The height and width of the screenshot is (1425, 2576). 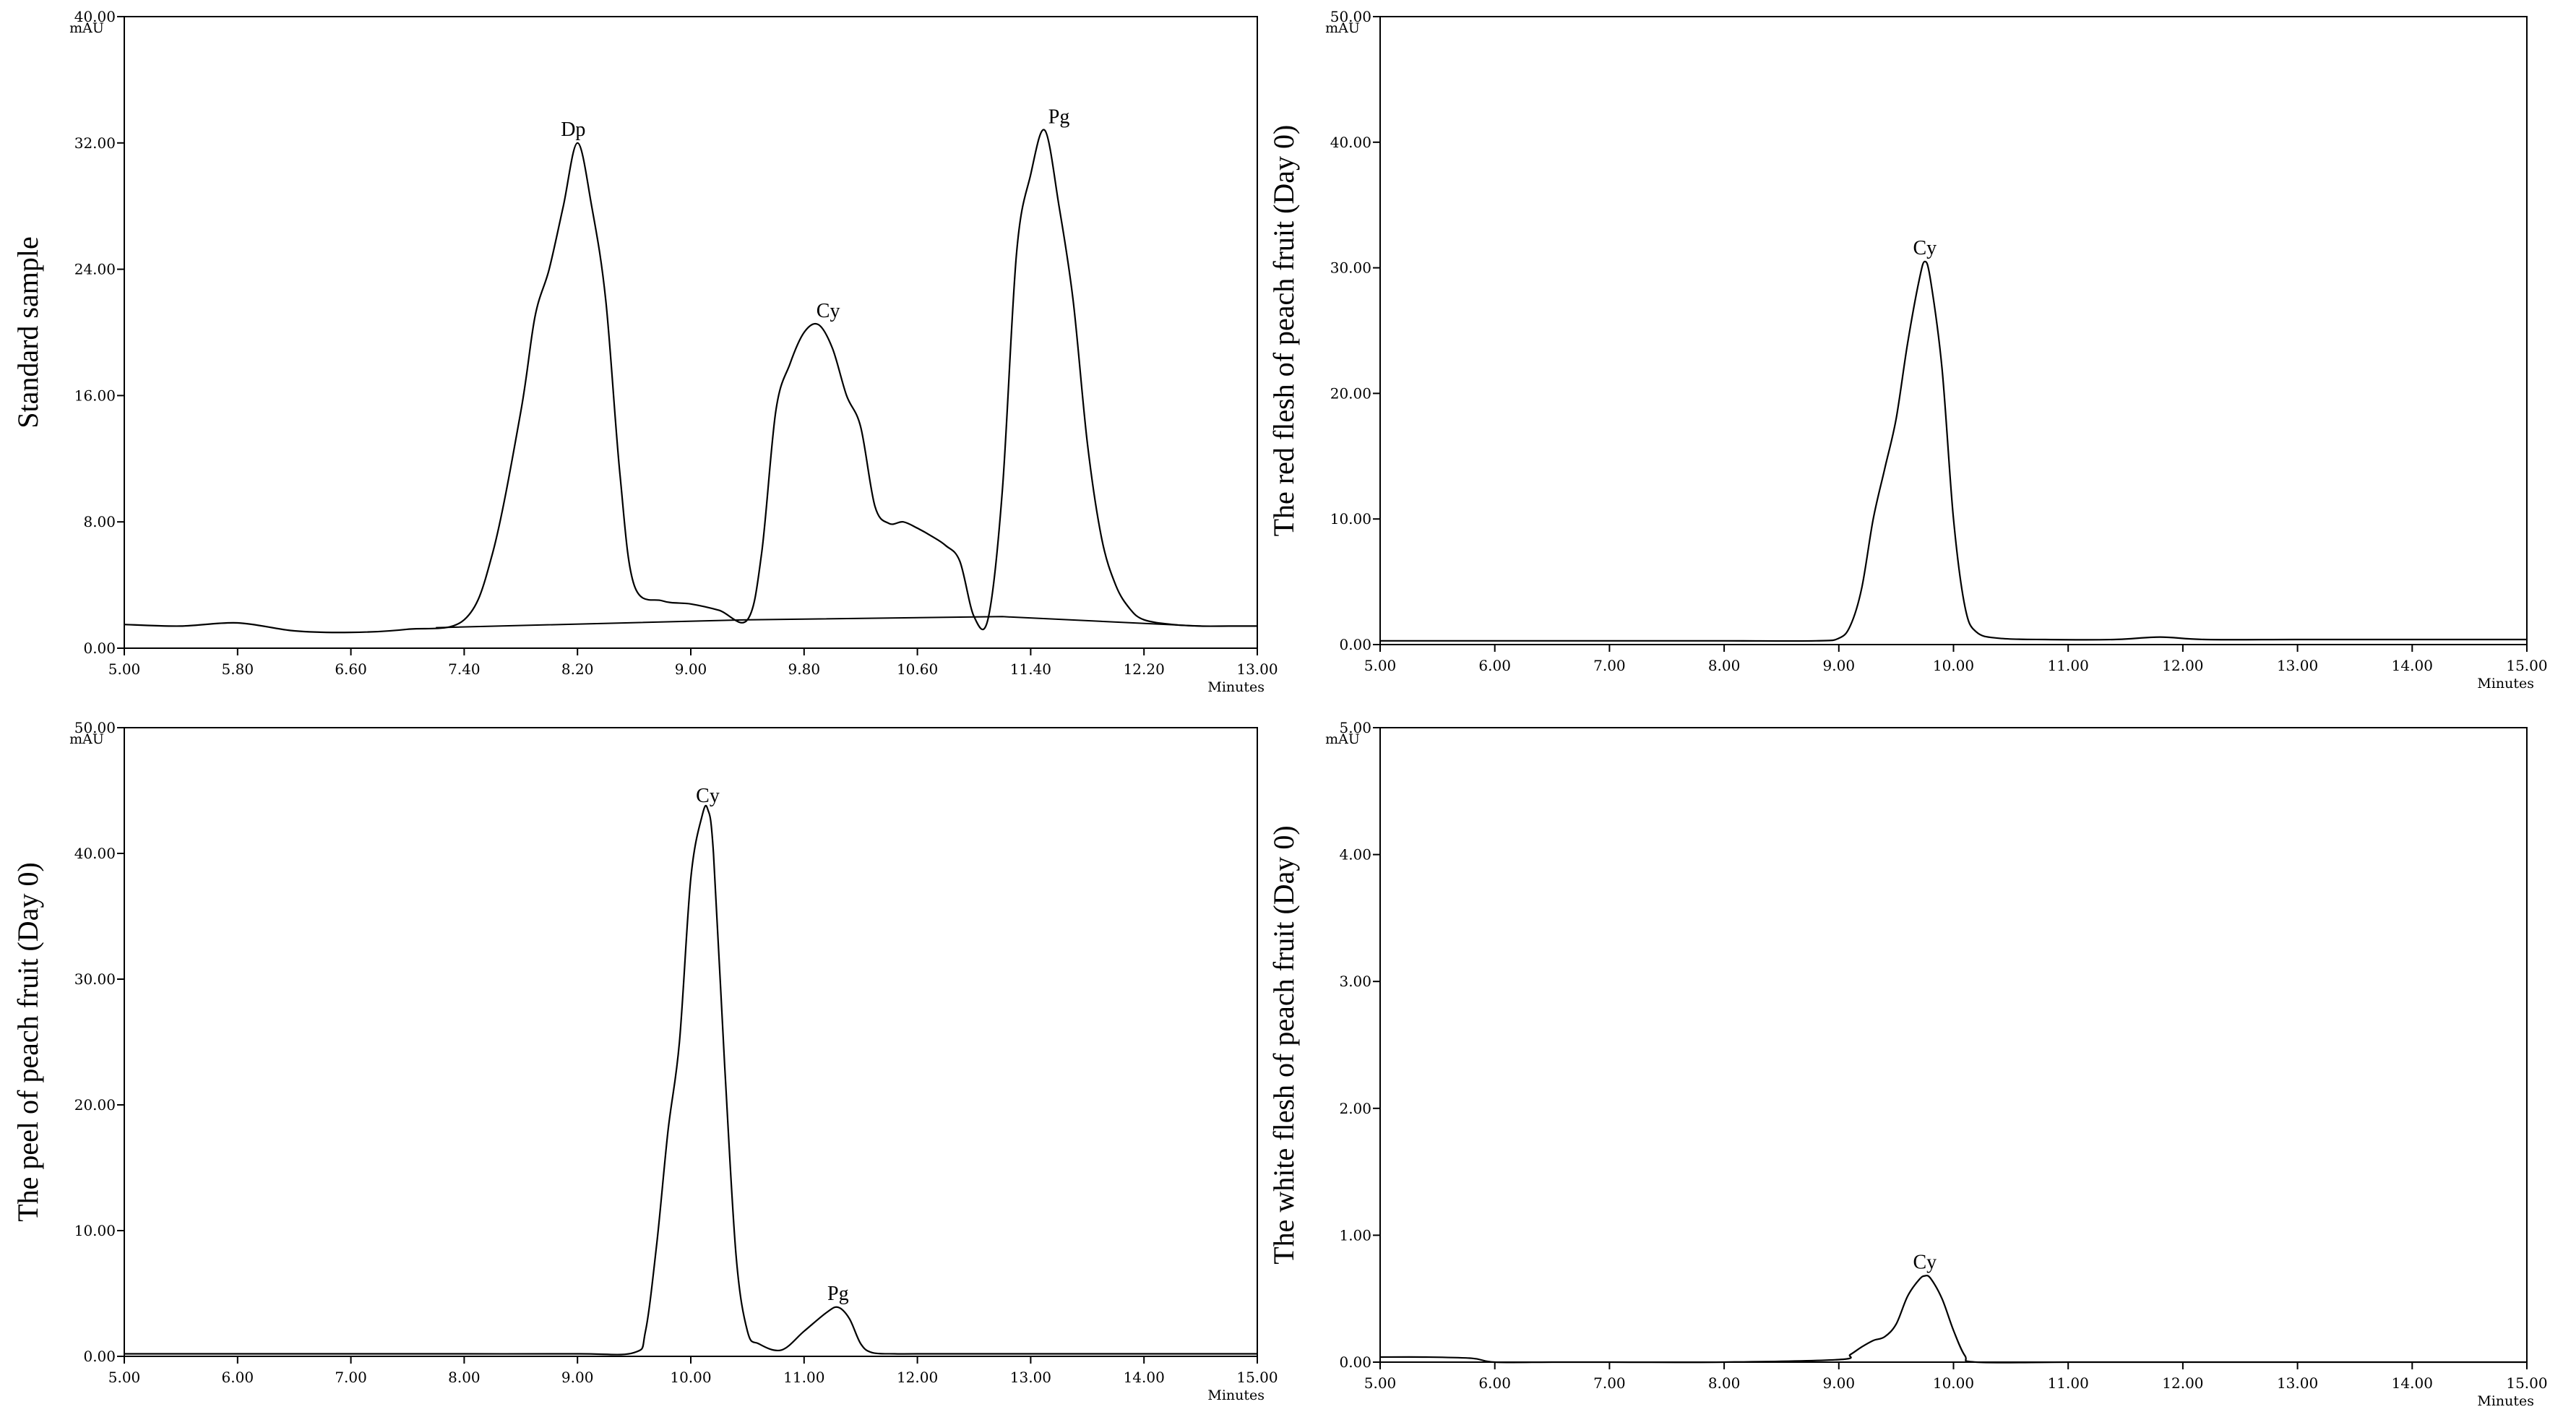 I want to click on x-tick-label: 6.60, so click(x=351, y=669).